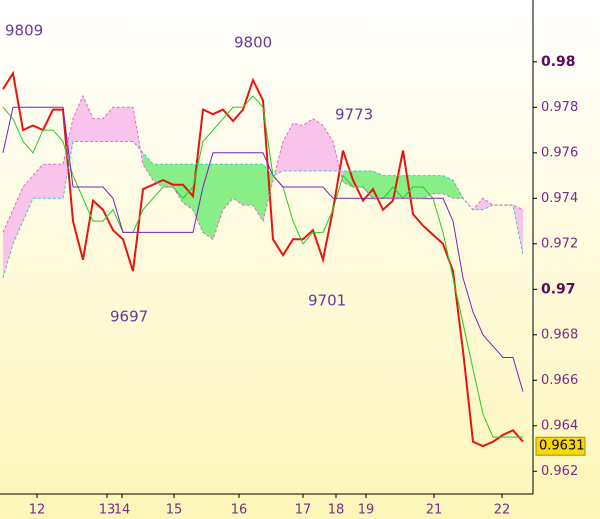 This screenshot has height=519, width=600. I want to click on annotation: 9773, so click(354, 115).